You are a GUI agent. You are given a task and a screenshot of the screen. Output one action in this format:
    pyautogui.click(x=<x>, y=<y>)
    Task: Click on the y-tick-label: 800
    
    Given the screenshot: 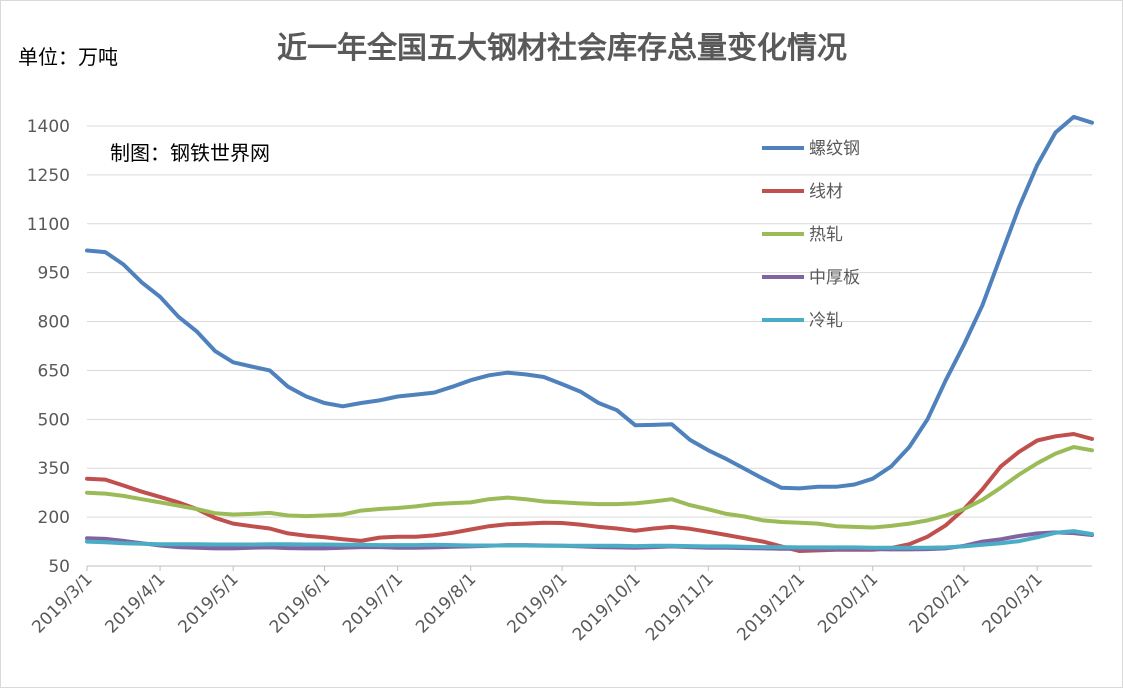 What is the action you would take?
    pyautogui.click(x=54, y=323)
    